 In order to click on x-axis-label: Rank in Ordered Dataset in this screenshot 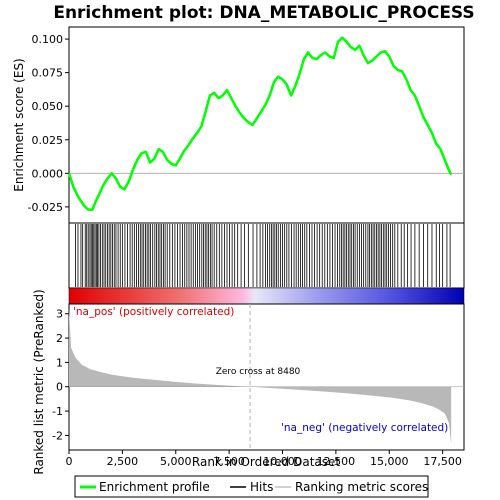, I will do `click(266, 462)`.